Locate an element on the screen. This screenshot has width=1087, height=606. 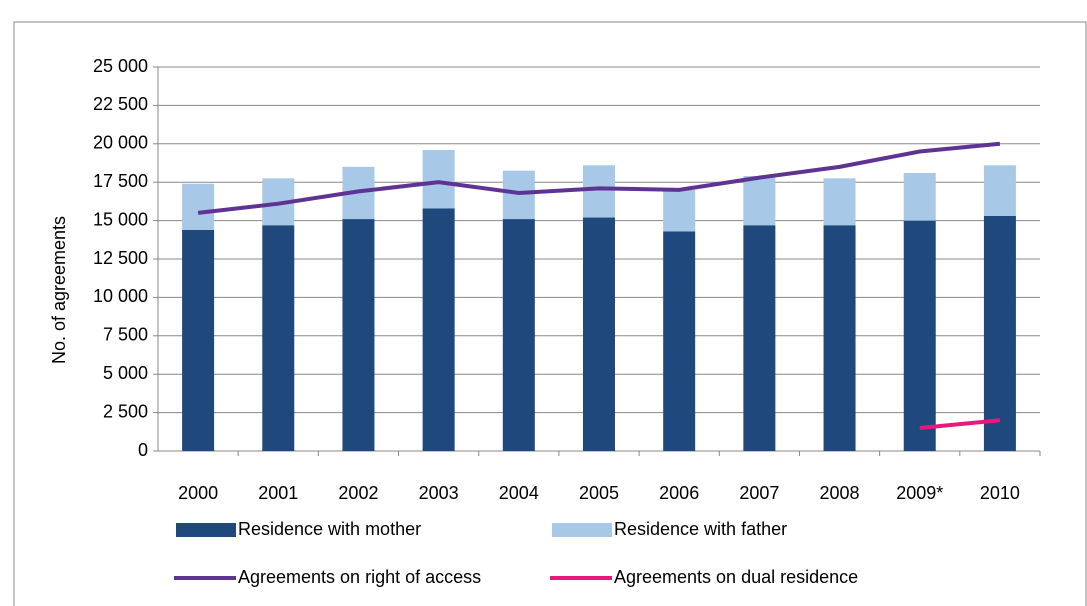
y-tick-label: 0 is located at coordinates (143, 450).